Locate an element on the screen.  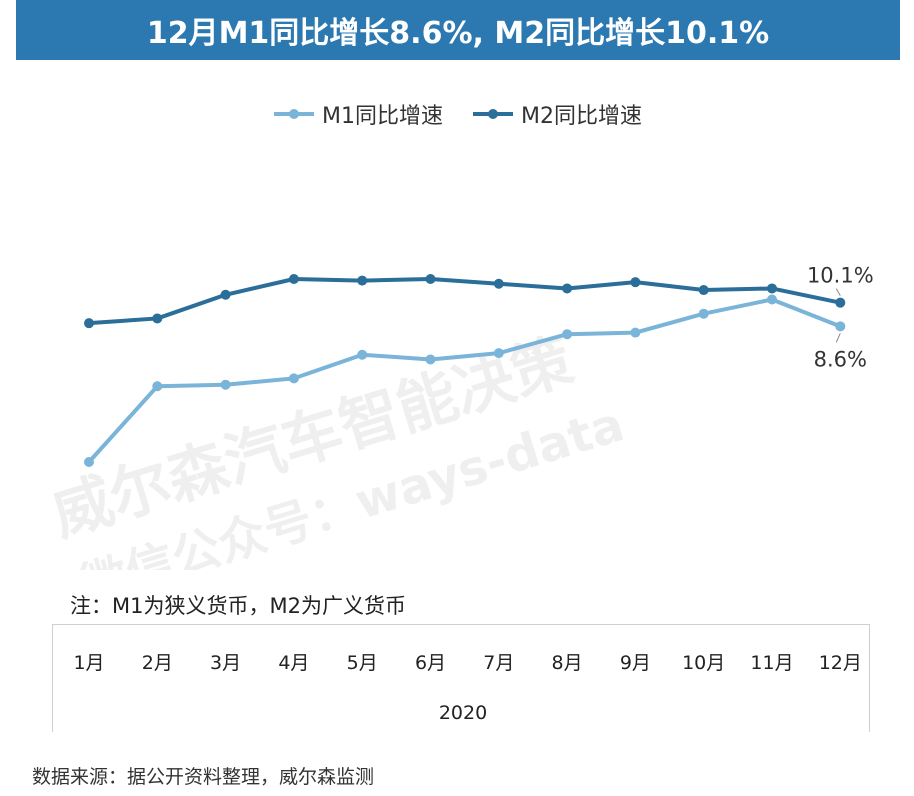
data-label-0: 10.1% is located at coordinates (840, 276).